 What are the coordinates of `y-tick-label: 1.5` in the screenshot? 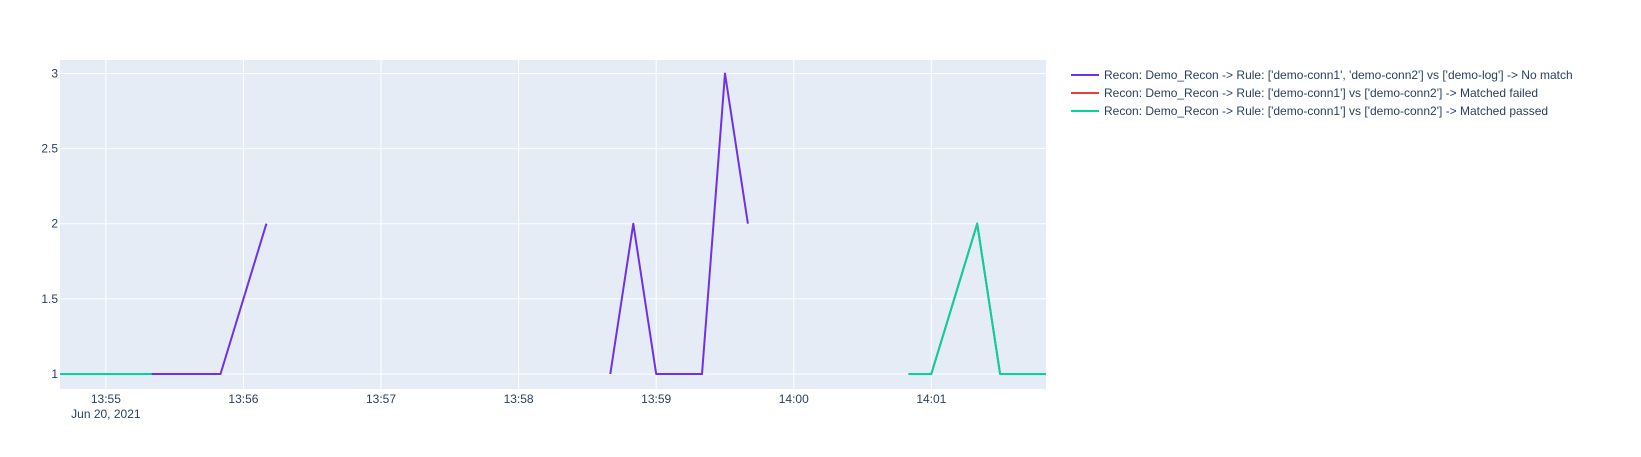 It's located at (49, 299).